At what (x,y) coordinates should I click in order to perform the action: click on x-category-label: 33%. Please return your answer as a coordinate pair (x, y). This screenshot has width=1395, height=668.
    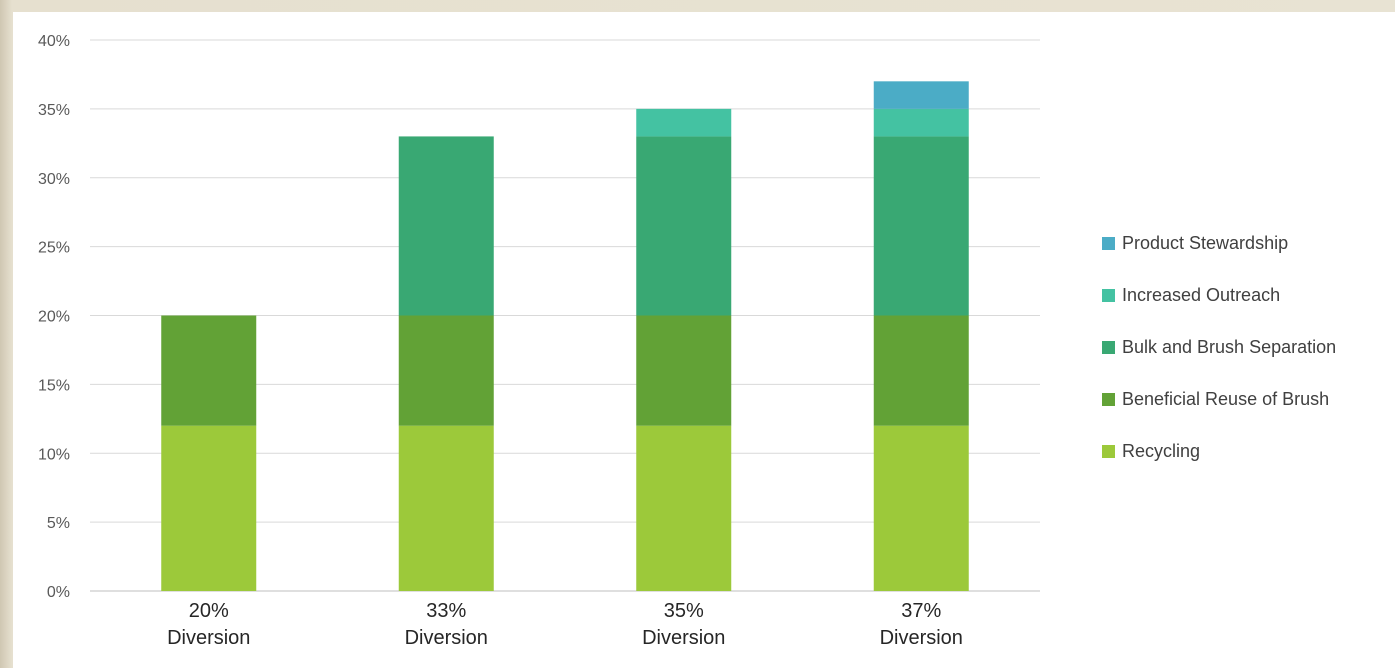
    Looking at the image, I should click on (446, 611).